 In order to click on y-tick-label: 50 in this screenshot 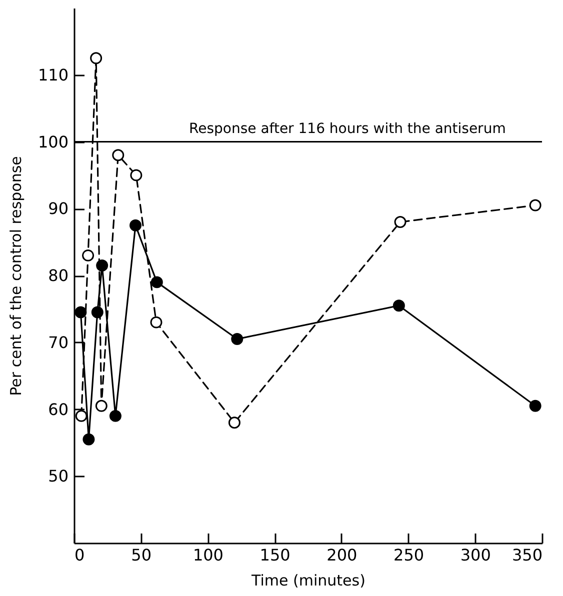, I will do `click(58, 476)`.